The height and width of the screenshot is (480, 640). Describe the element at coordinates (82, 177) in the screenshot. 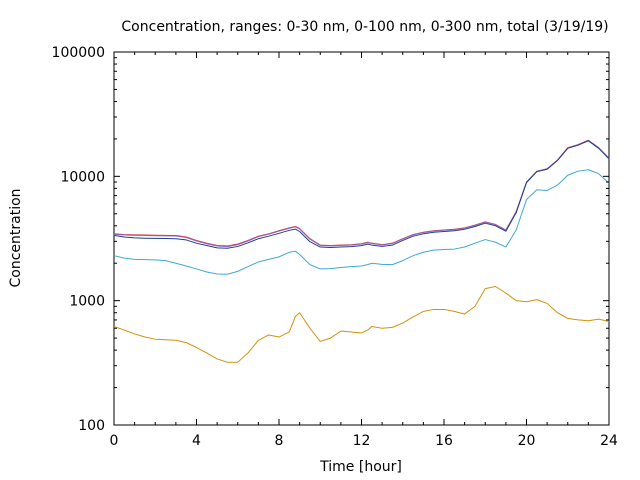

I see `y-tick-label: 10000` at that location.